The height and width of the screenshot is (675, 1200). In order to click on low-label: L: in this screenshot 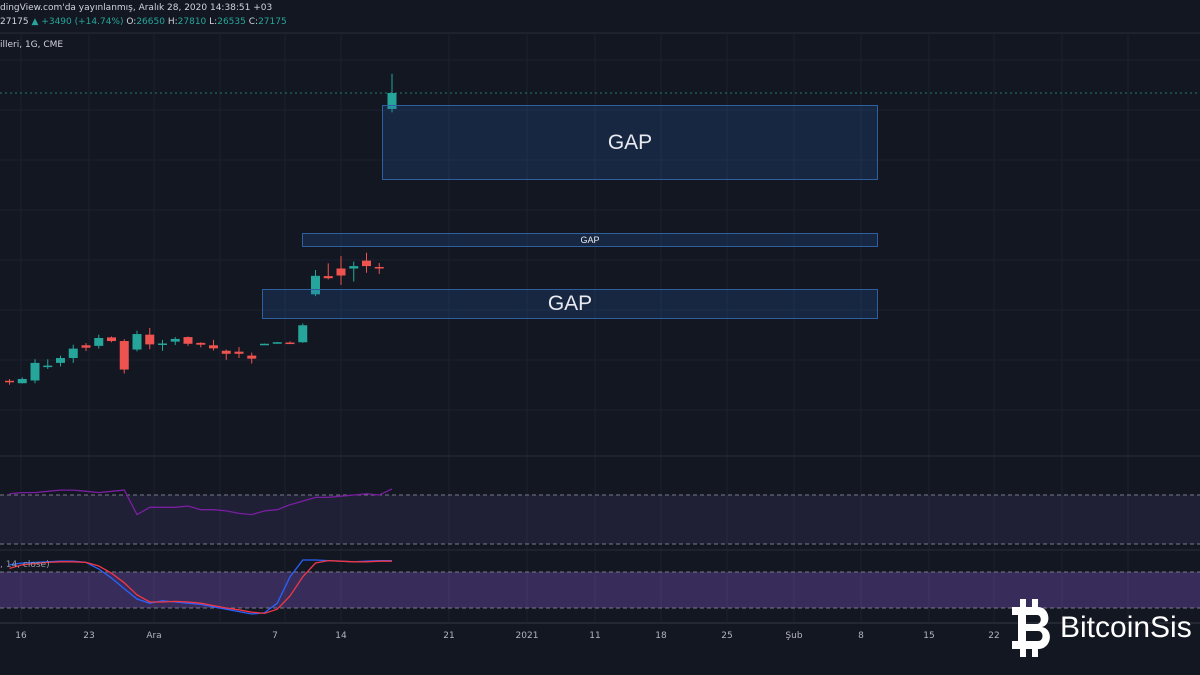, I will do `click(213, 22)`.